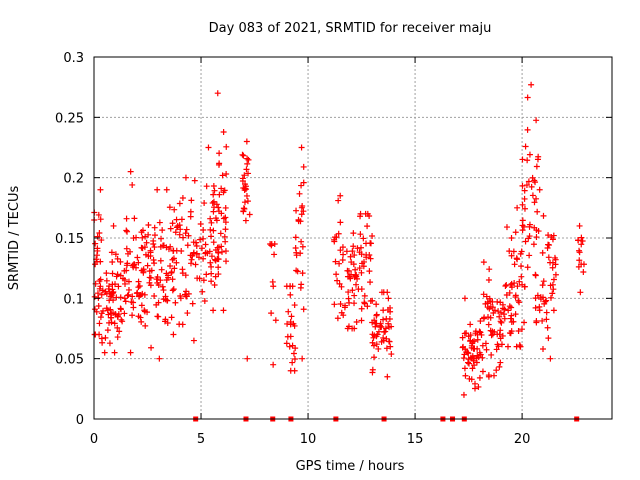  I want to click on x-tick-label: 0, so click(94, 439).